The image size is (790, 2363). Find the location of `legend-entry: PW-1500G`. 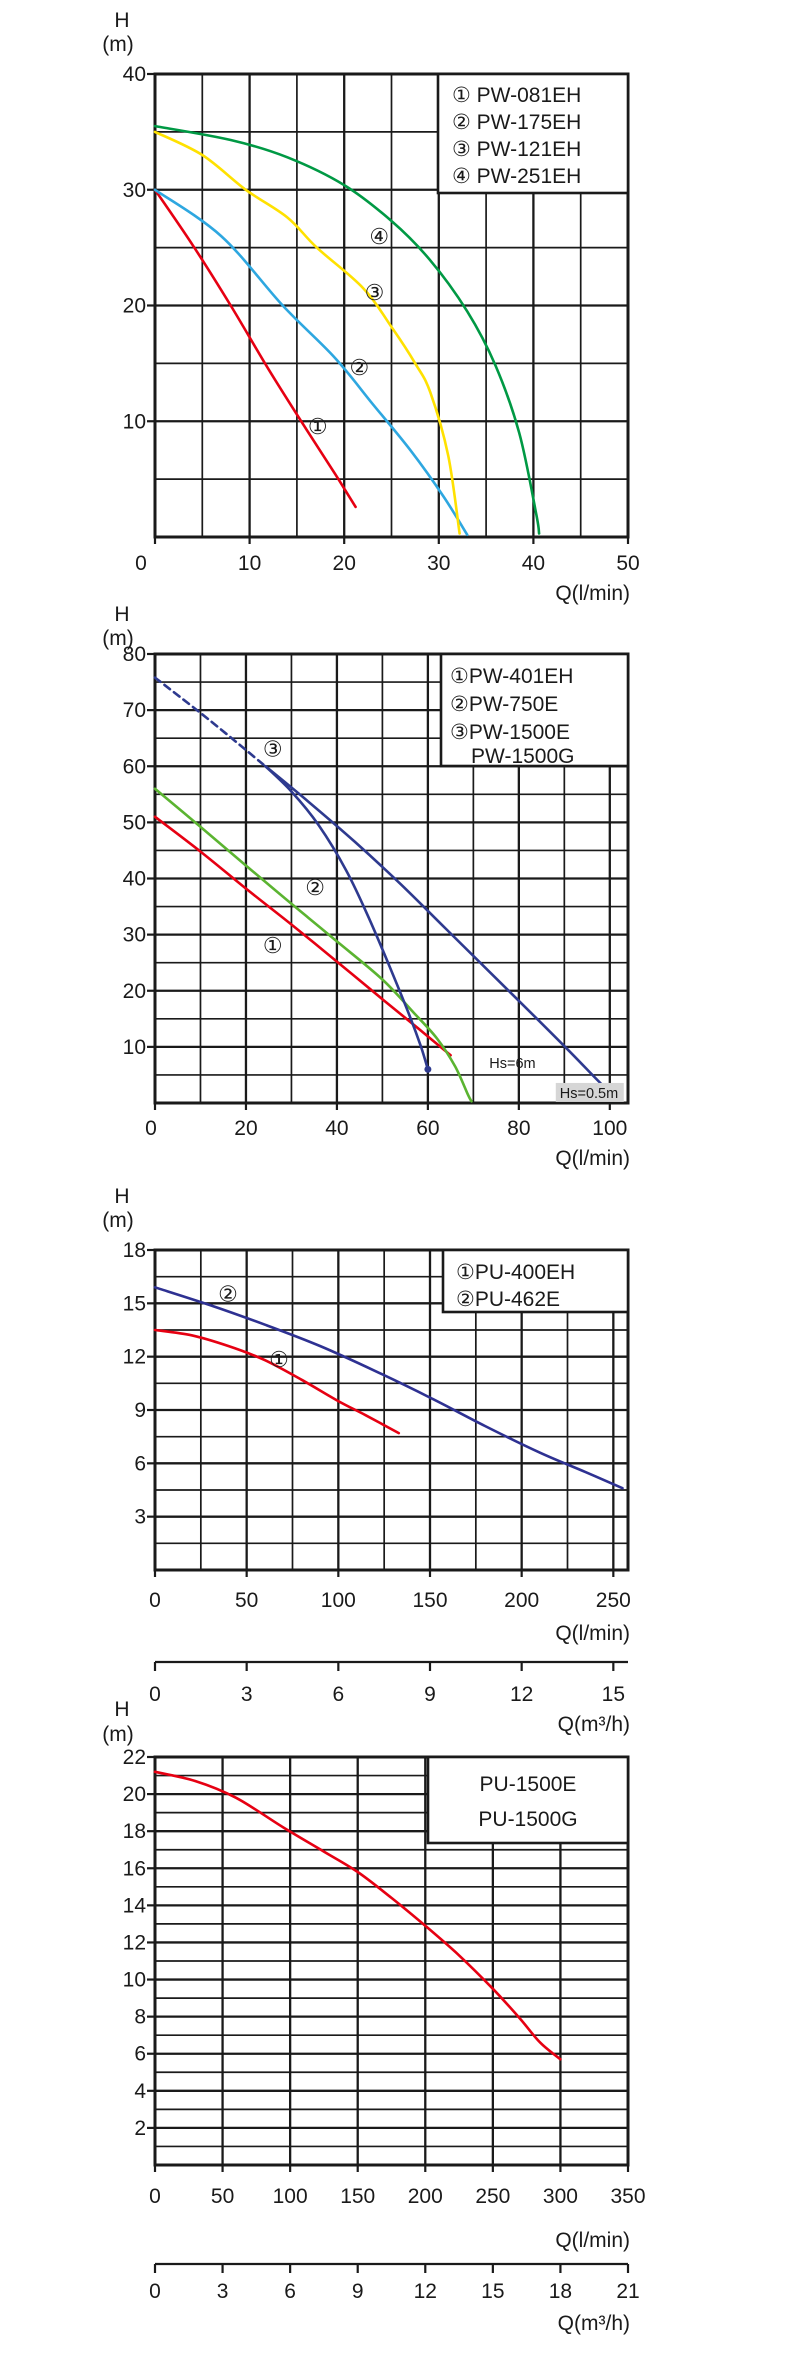

legend-entry: PW-1500G is located at coordinates (523, 756).